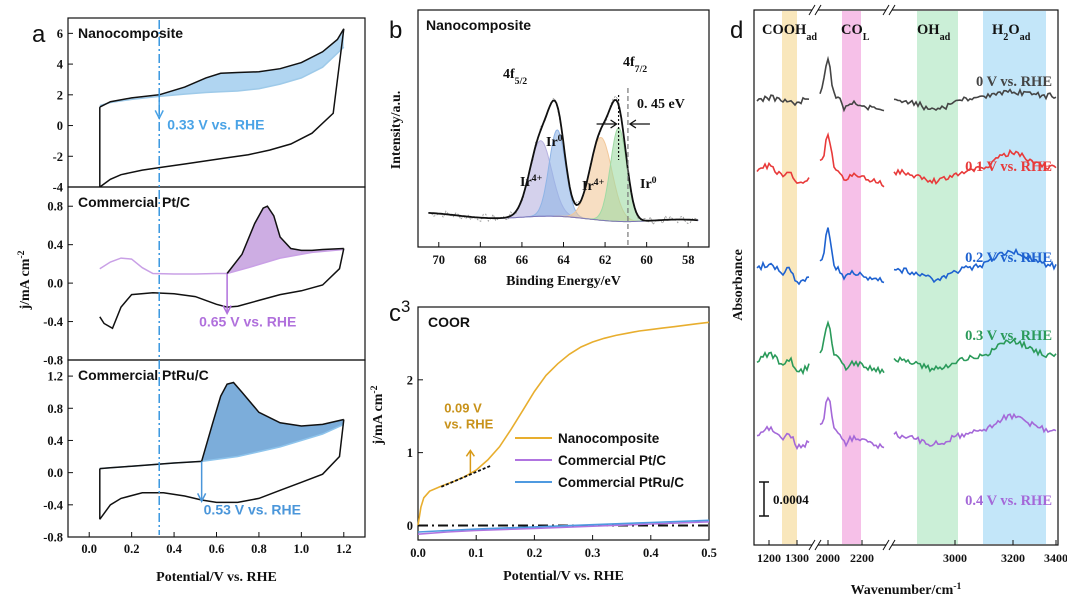 The width and height of the screenshot is (1067, 602). Describe the element at coordinates (560, 138) in the screenshot. I see `ir0-label-left-part: 0` at that location.